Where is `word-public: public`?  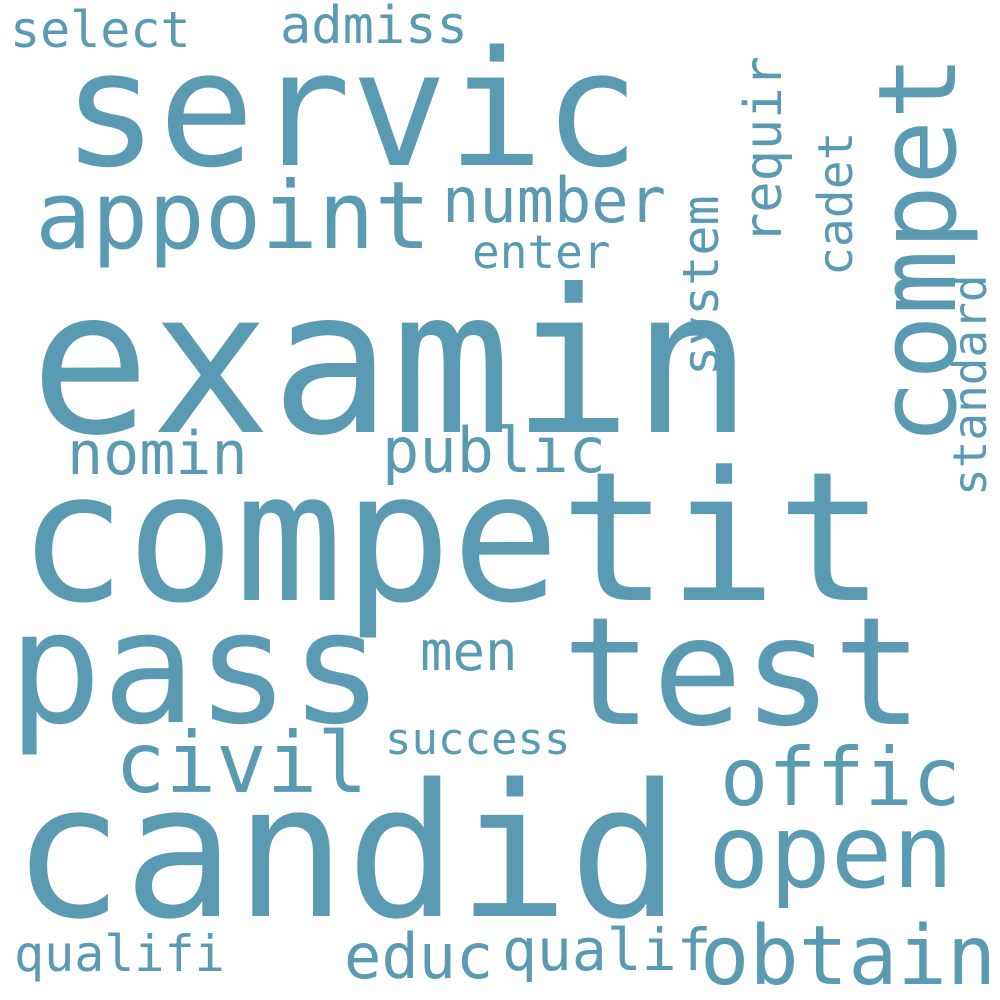 word-public: public is located at coordinates (494, 450).